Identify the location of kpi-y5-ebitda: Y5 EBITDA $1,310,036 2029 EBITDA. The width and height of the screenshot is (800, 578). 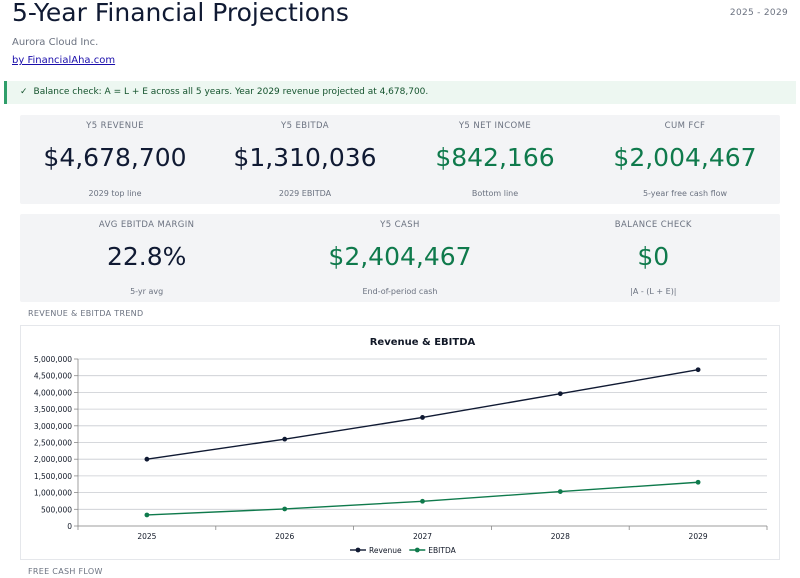
(305, 159).